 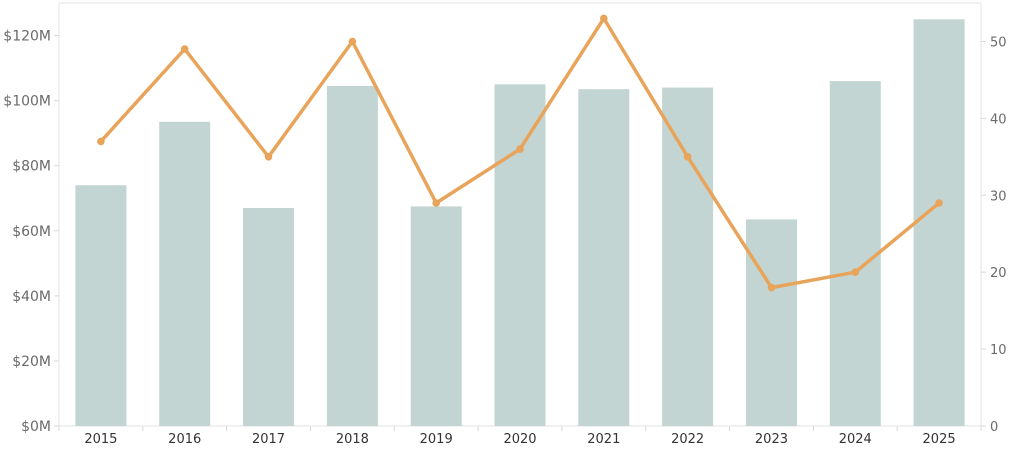 I want to click on x-tick-label: 2025, so click(x=939, y=439).